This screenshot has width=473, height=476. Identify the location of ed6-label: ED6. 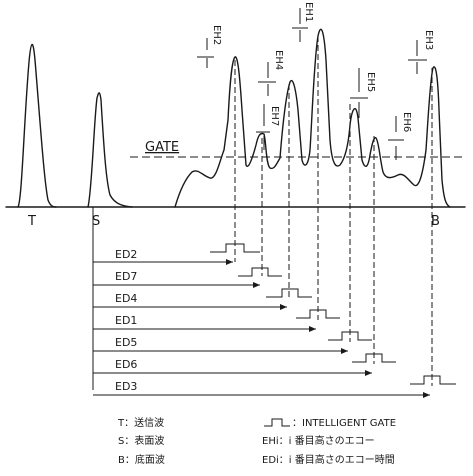
(126, 364).